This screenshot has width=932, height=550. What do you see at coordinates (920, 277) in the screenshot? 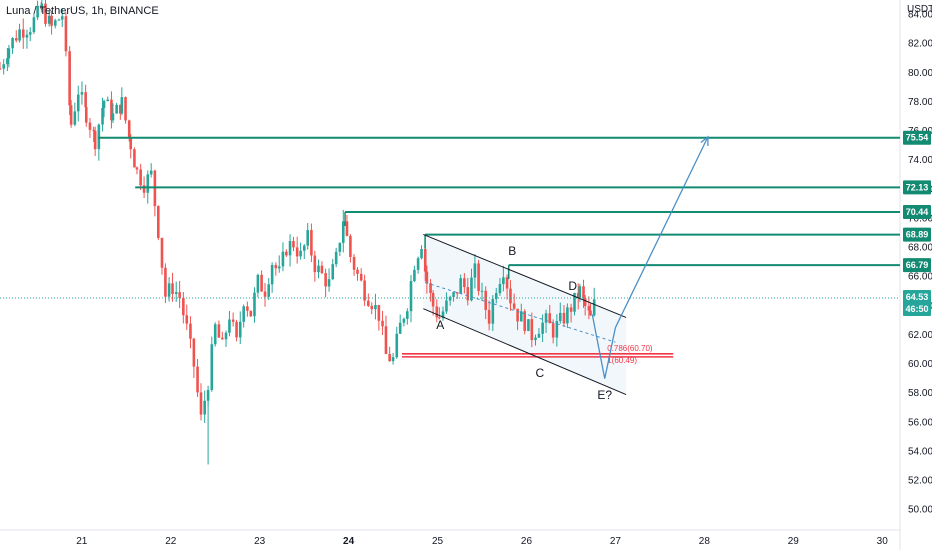
I see `y-tick-label: 66.00` at bounding box center [920, 277].